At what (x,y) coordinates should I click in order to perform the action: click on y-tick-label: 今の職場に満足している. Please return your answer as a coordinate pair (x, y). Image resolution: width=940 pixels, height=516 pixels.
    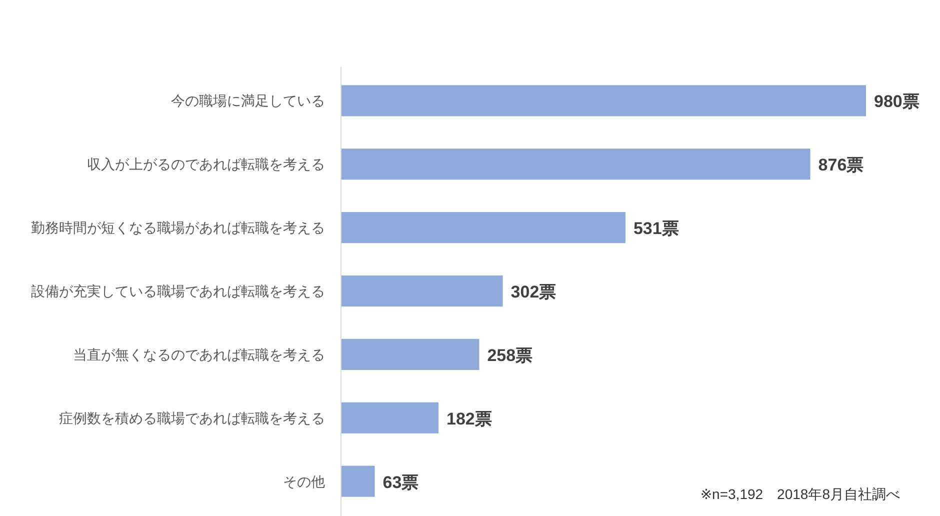
    Looking at the image, I should click on (248, 100).